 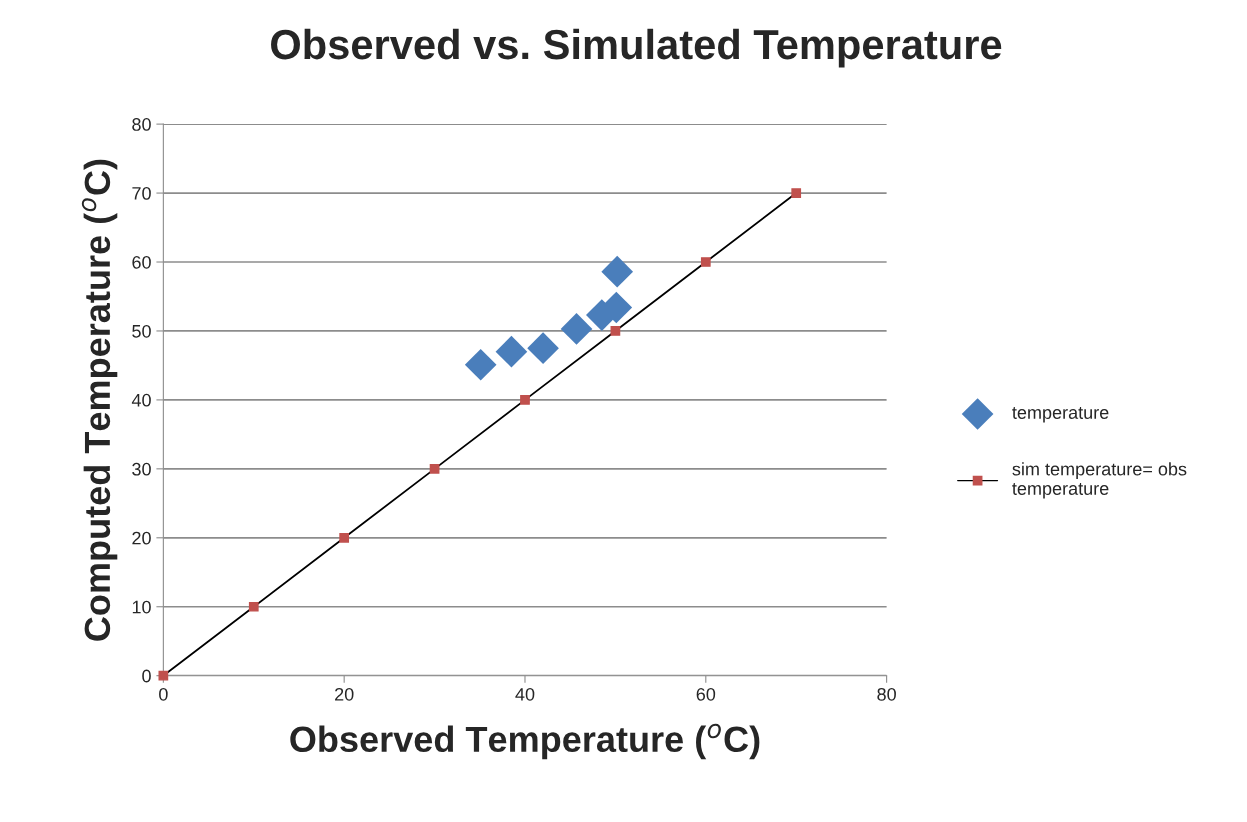 I want to click on x-tick-label: 0, so click(x=163, y=694).